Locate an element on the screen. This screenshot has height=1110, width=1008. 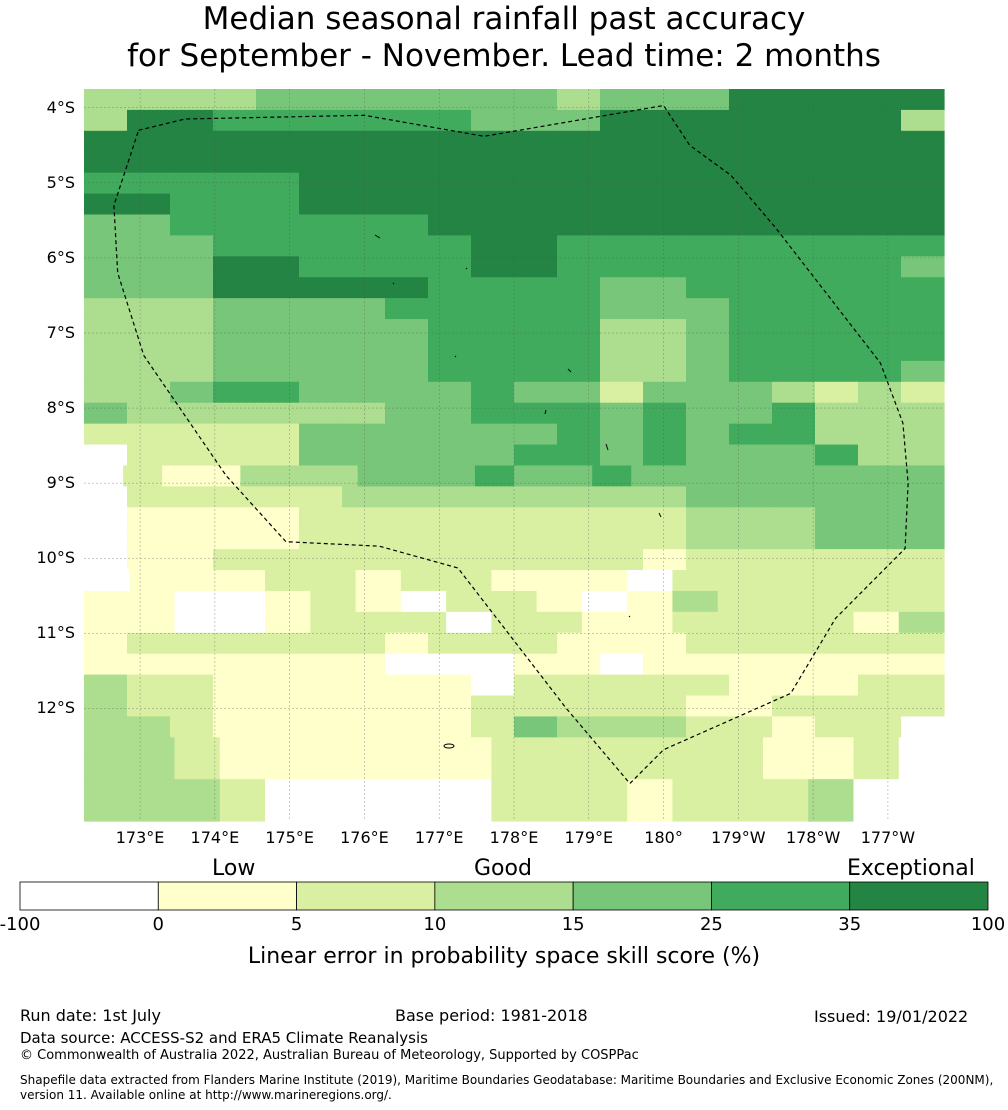
latitude-label: 5°S is located at coordinates (60, 182).